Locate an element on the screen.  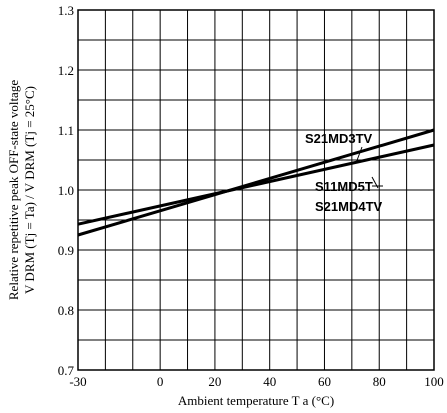
series-label-s21md3tv: S21MD3TV is located at coordinates (339, 138).